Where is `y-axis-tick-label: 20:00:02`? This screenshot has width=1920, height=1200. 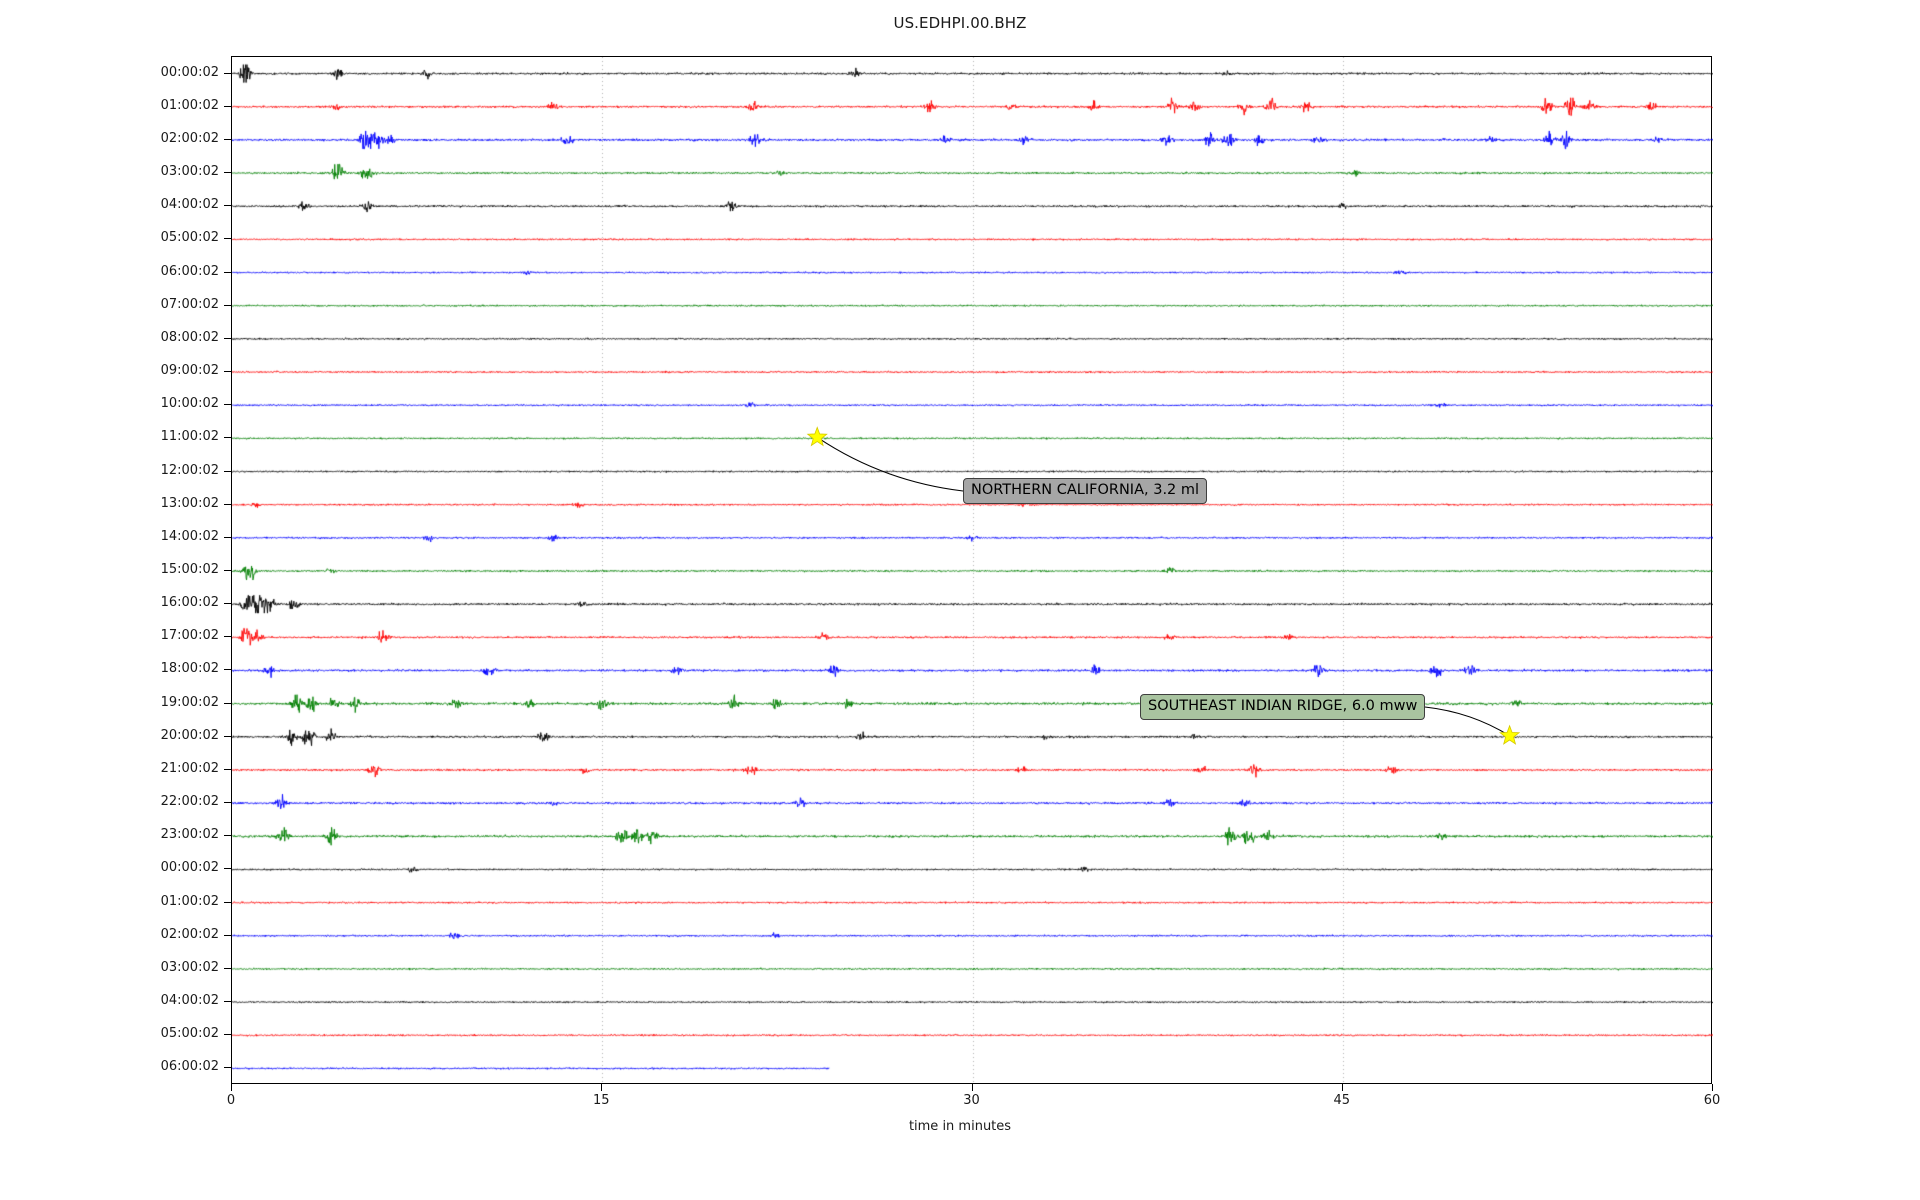 y-axis-tick-label: 20:00:02 is located at coordinates (189, 735).